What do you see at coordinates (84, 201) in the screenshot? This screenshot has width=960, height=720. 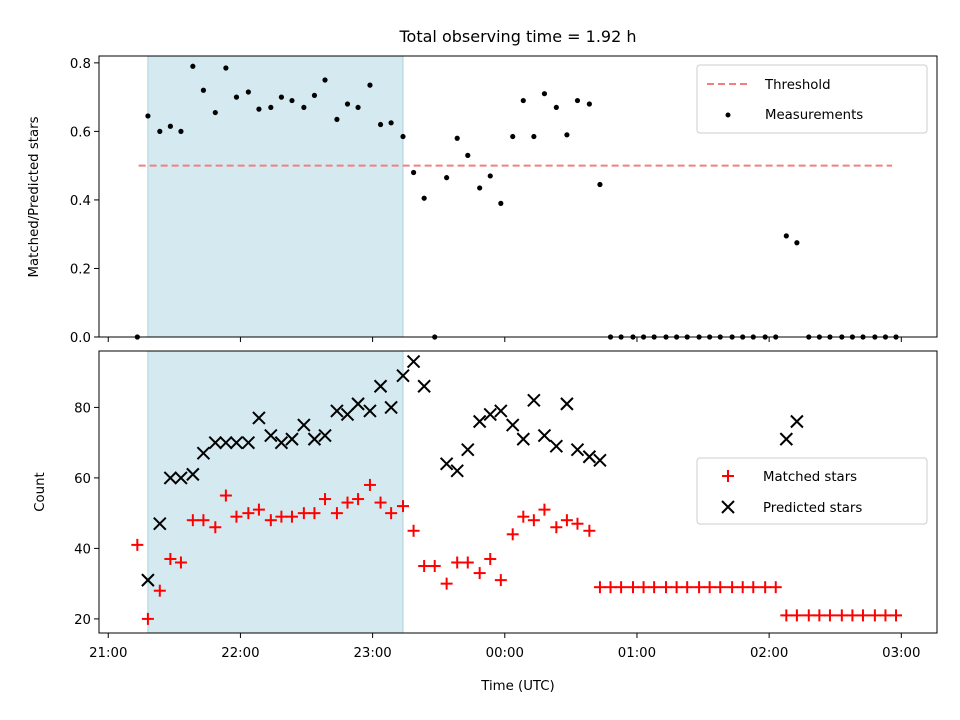 I see `top-y-axis: 0.0 0.2 0.4 0.6 0.8` at bounding box center [84, 201].